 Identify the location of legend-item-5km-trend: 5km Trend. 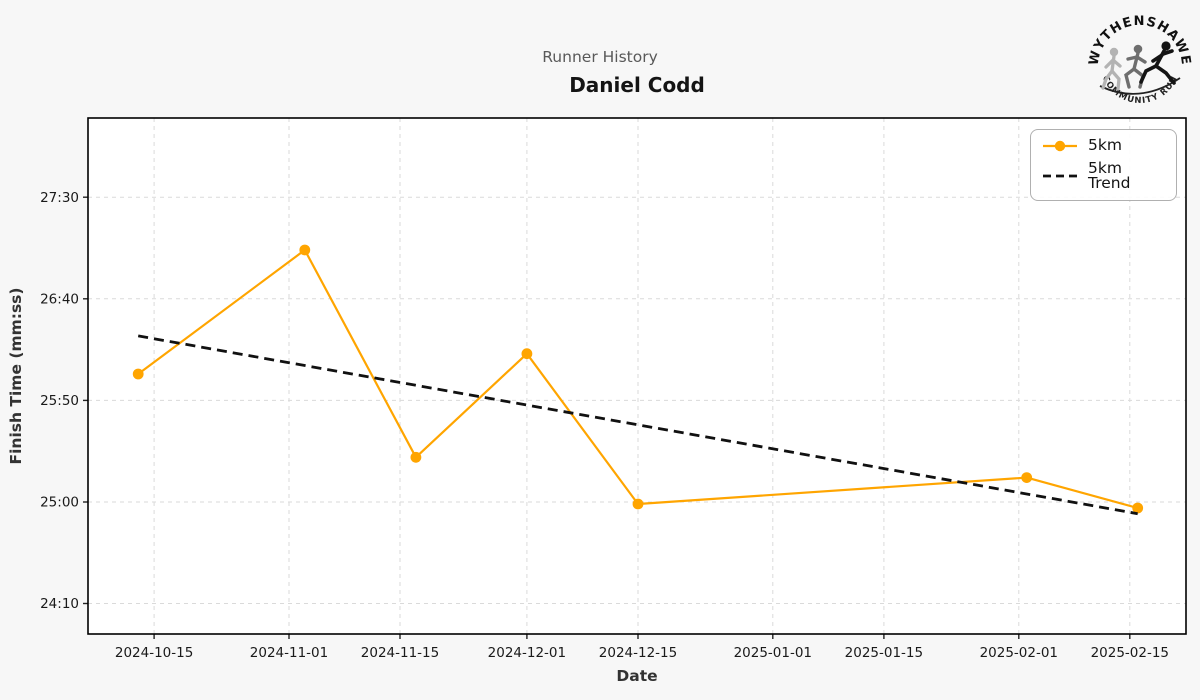
(1103, 175).